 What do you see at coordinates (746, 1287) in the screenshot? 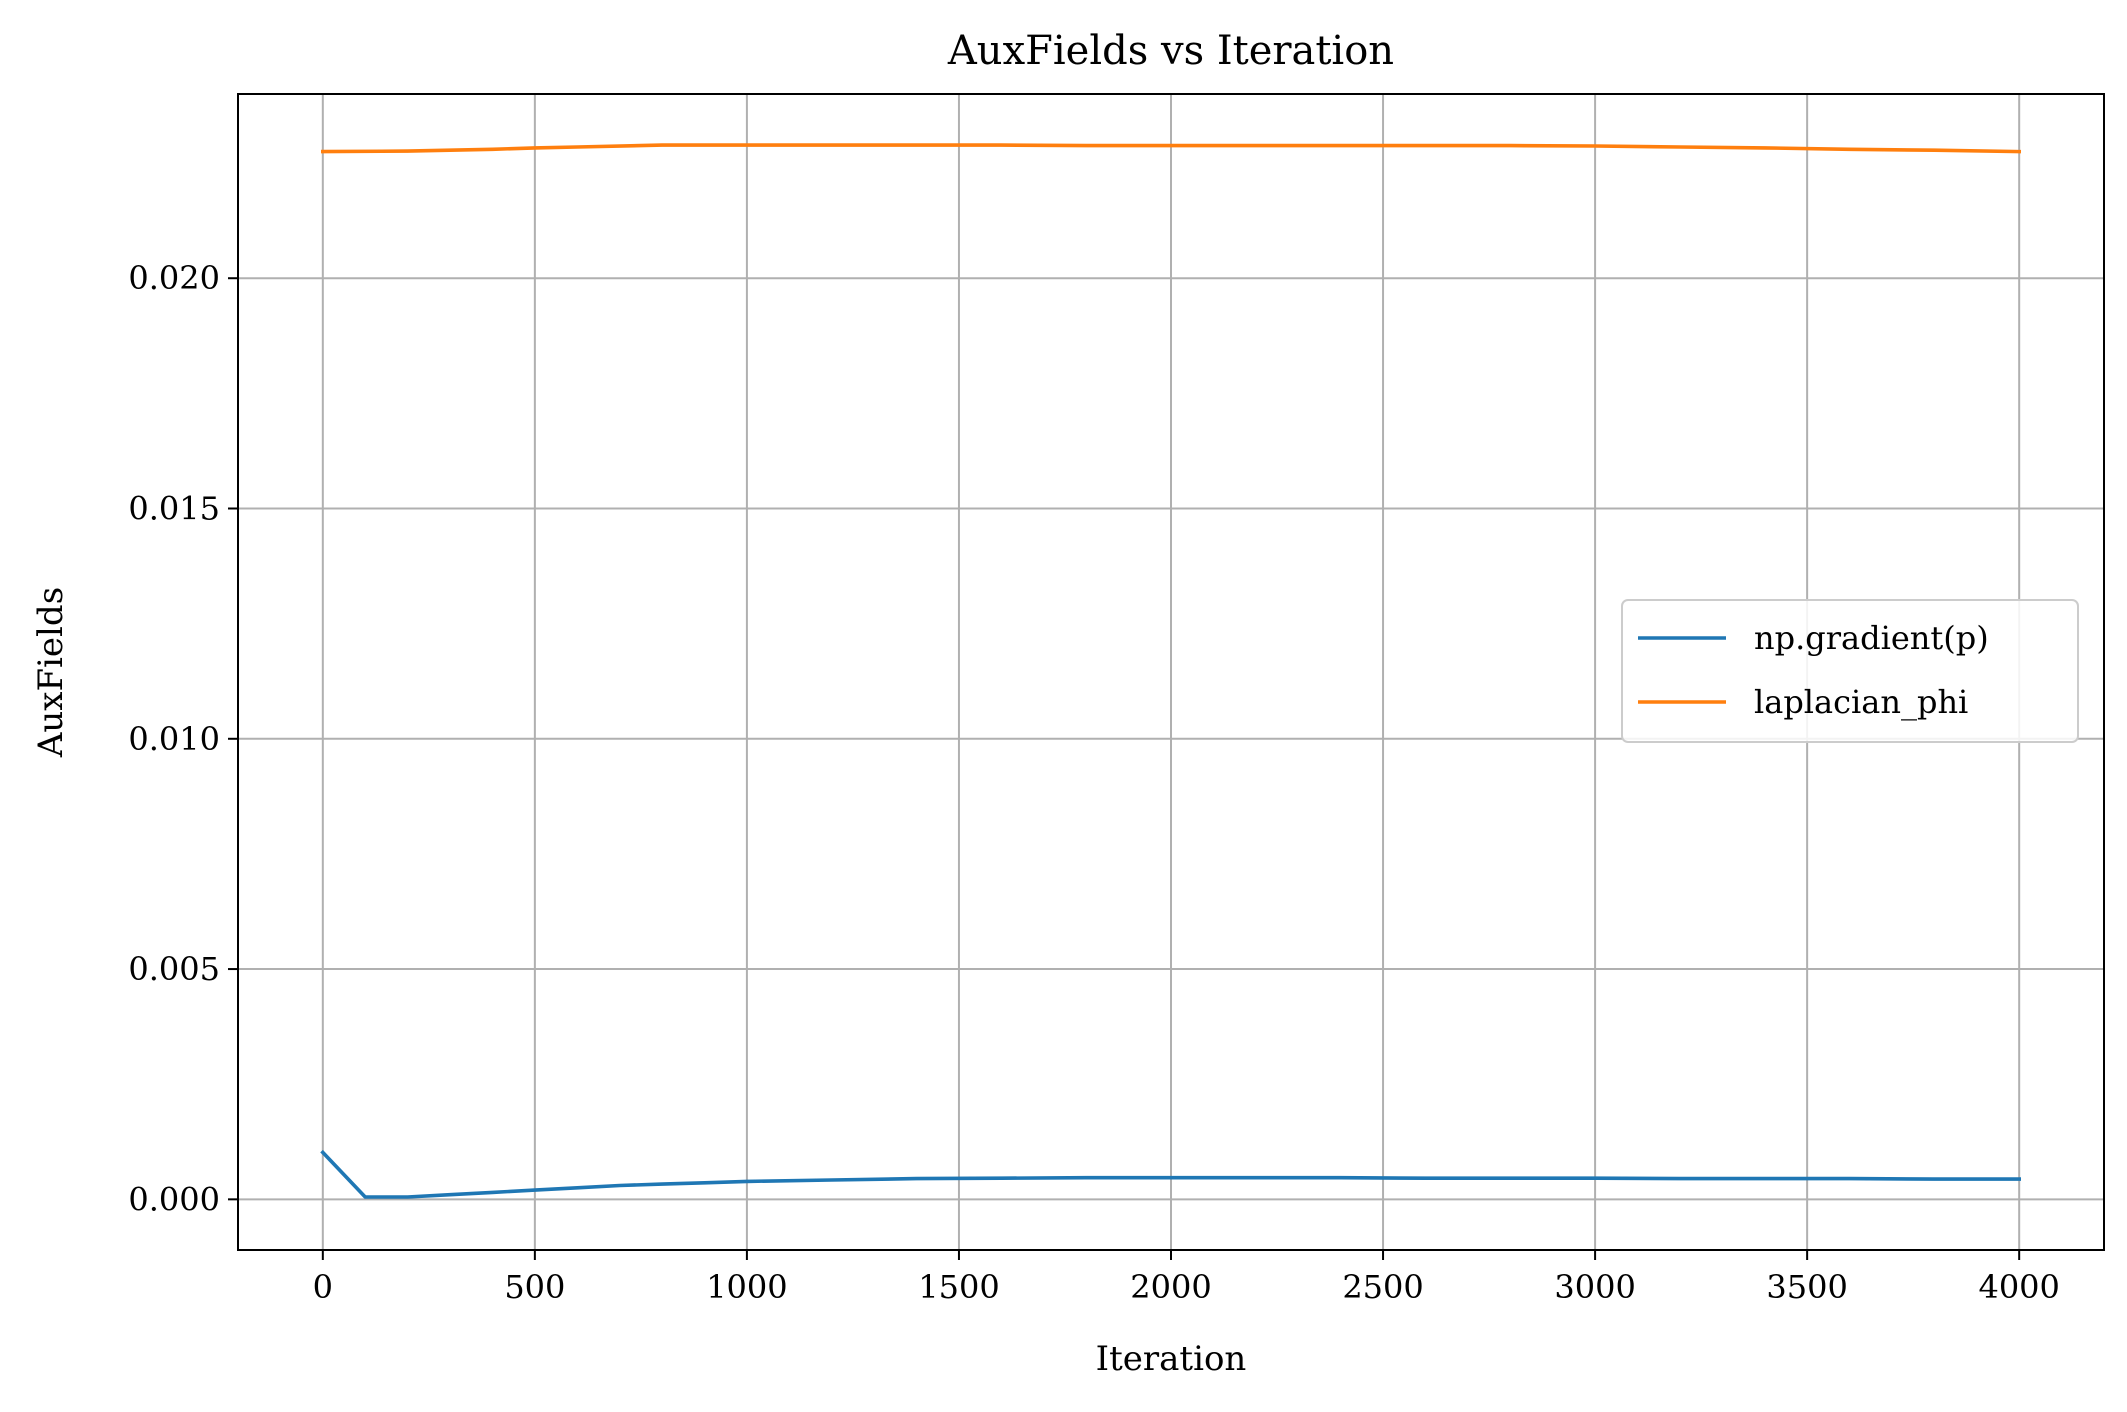
I see `x-tick-label: 1000` at bounding box center [746, 1287].